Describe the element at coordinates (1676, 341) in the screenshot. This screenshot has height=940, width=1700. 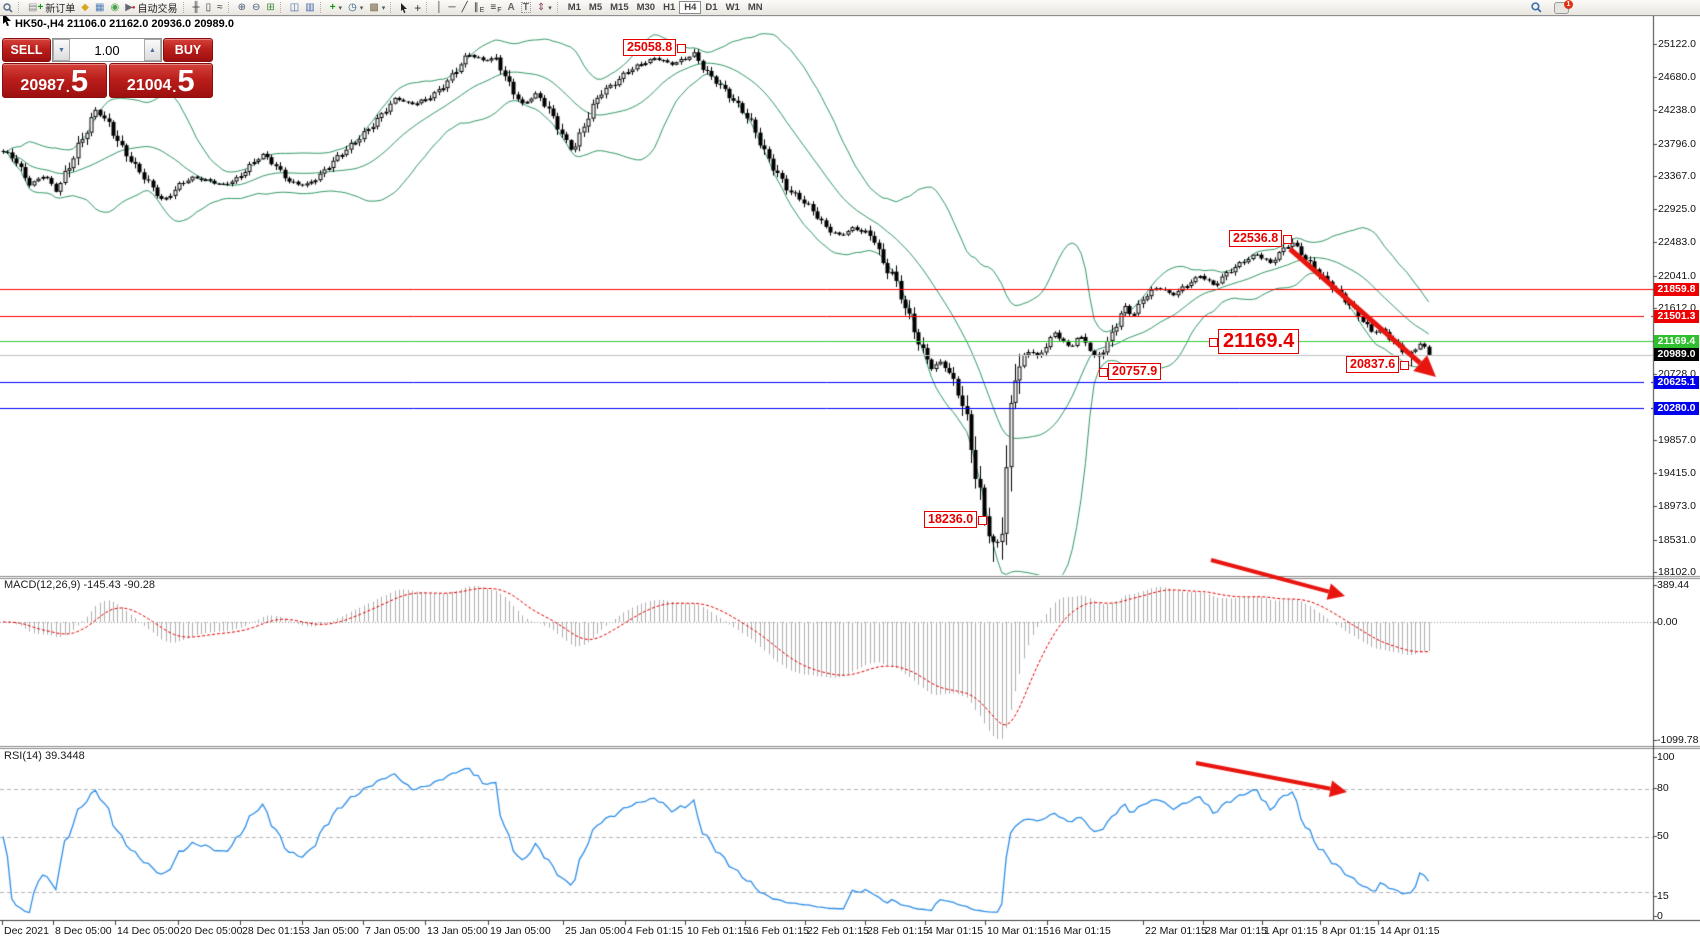
I see `price-level-box: 21169.4` at that location.